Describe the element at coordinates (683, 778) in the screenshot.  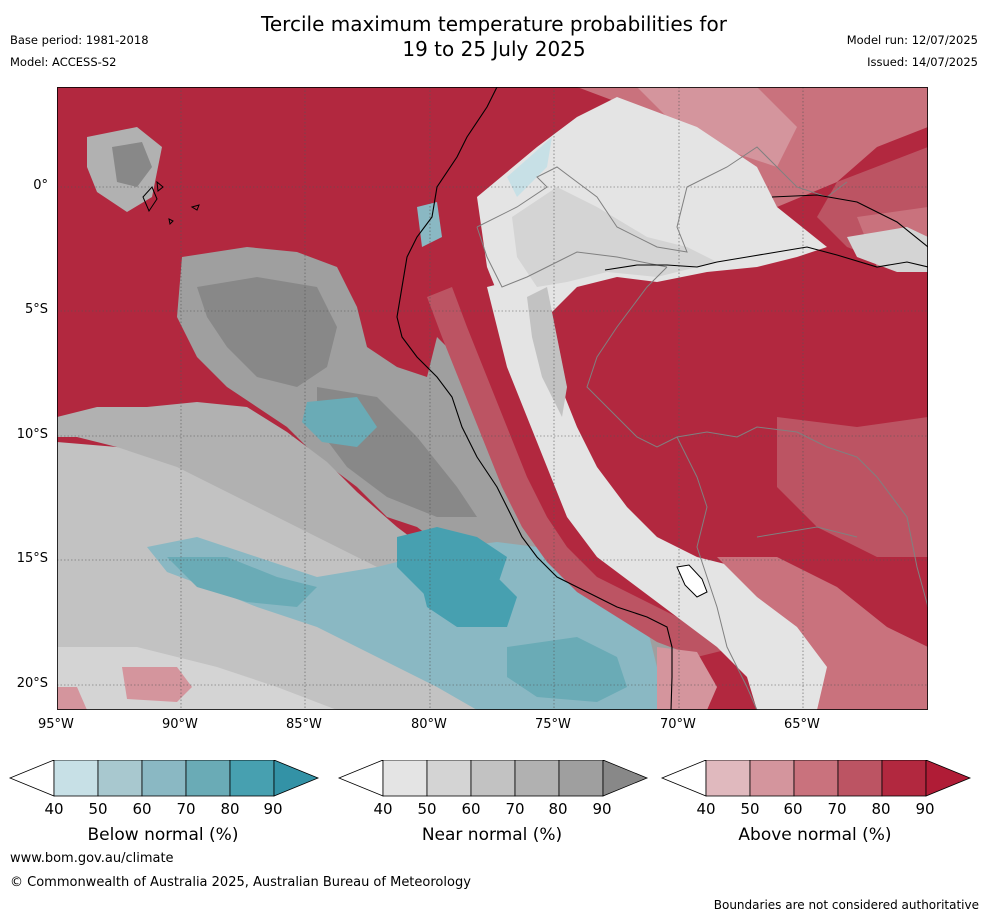
I see `colorbar-above-min-extension` at that location.